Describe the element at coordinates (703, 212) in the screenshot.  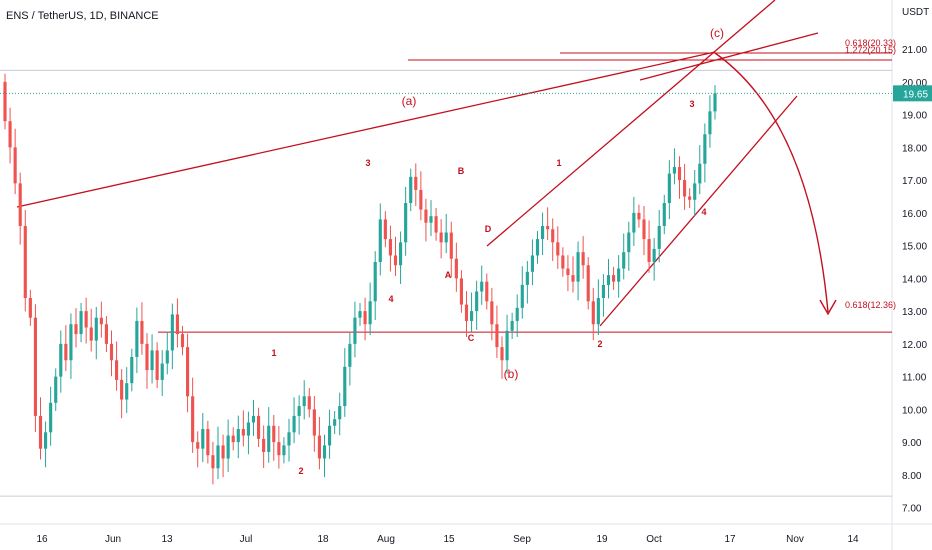
I see `wave-label: 4` at that location.